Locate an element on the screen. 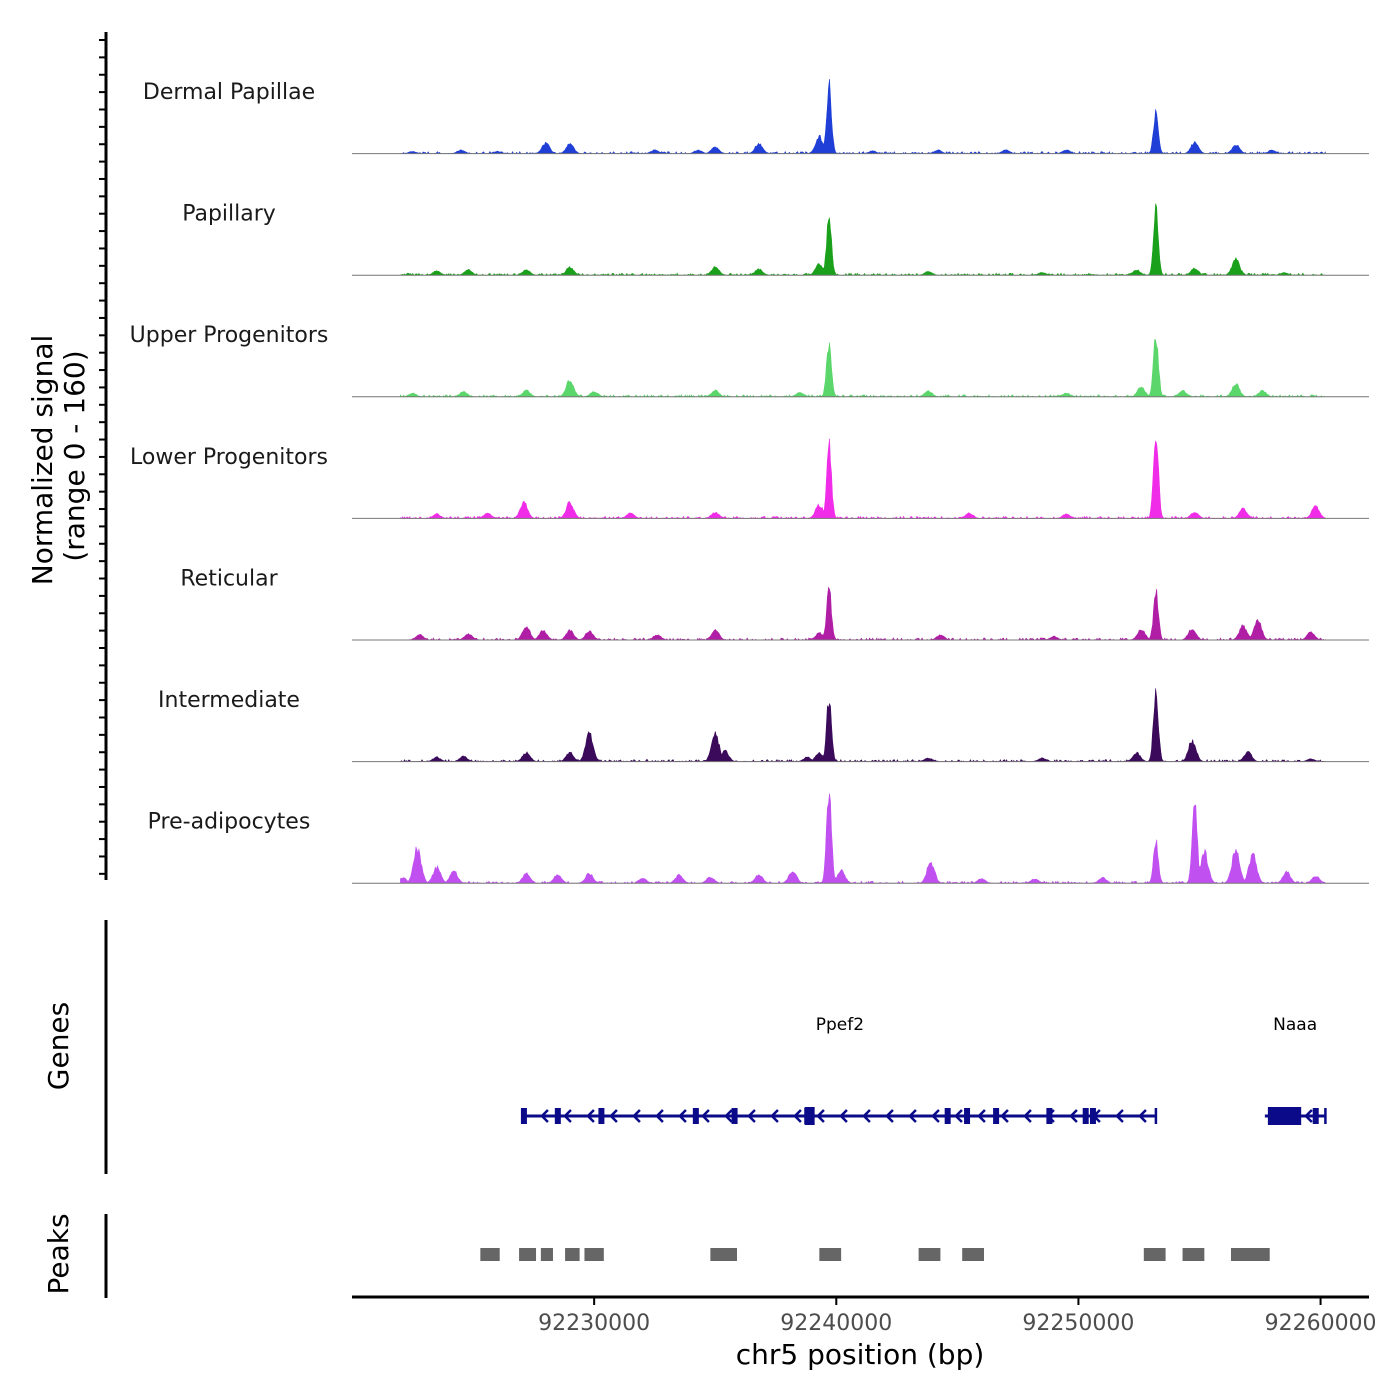 The height and width of the screenshot is (1400, 1400). track-intermediate: Intermediate is located at coordinates (763, 725).